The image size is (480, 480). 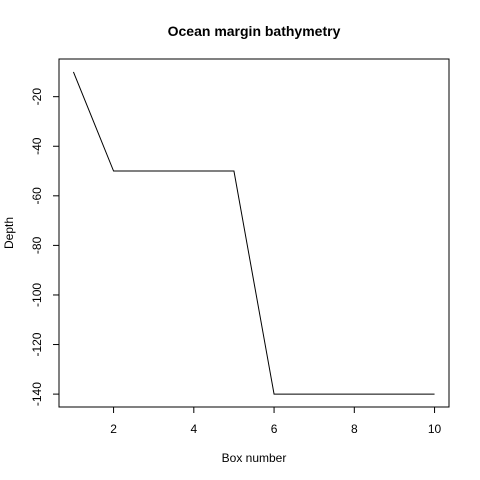 I want to click on x-tick-label: 10, so click(x=435, y=429).